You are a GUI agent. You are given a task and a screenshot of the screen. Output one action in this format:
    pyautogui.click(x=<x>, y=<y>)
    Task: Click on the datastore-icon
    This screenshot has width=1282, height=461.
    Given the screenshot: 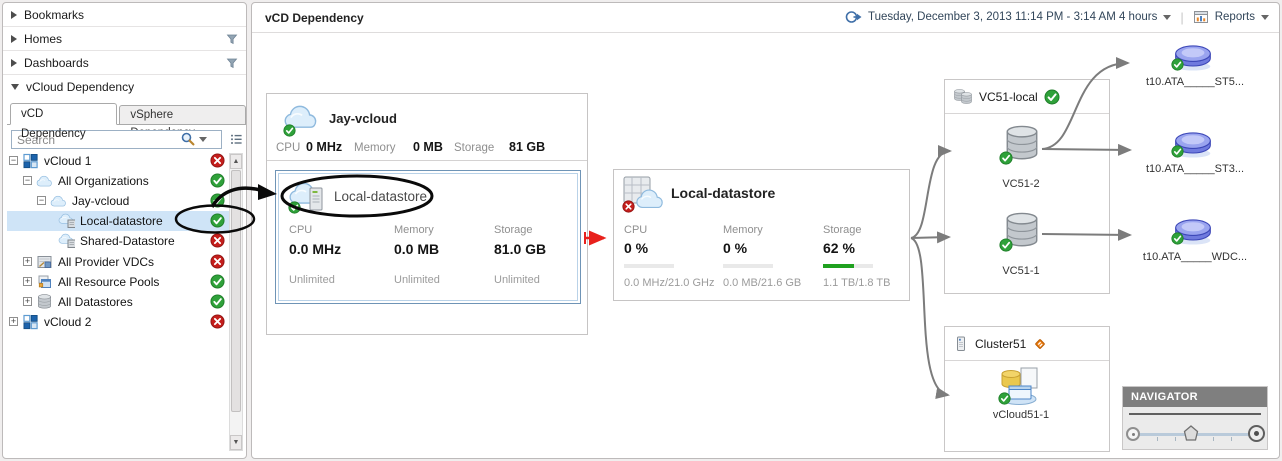 What is the action you would take?
    pyautogui.click(x=44, y=302)
    